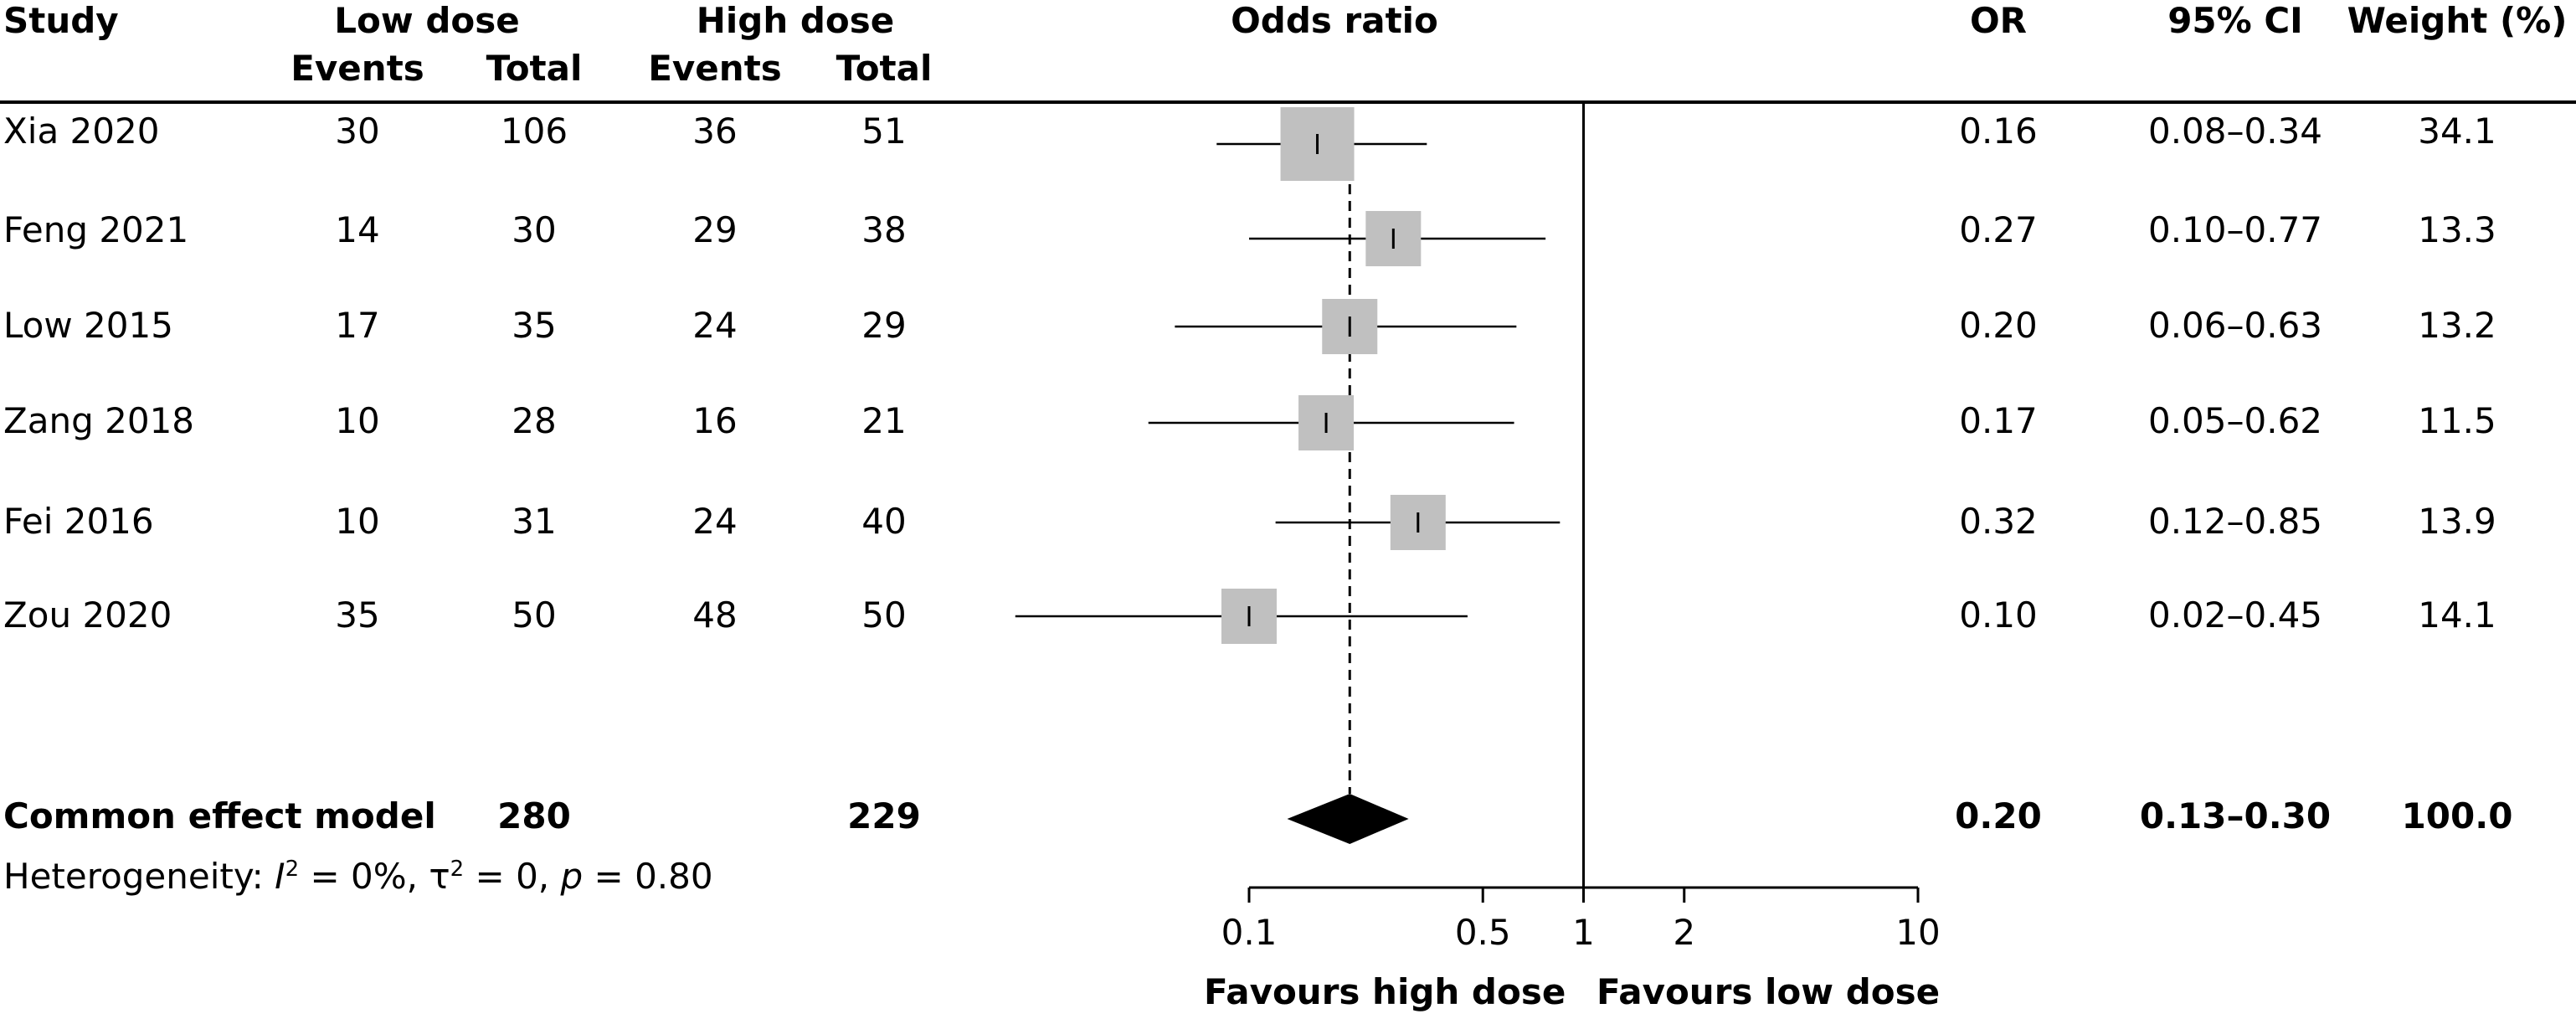  Describe the element at coordinates (99, 420) in the screenshot. I see `row-study-name: Zang 2018` at that location.